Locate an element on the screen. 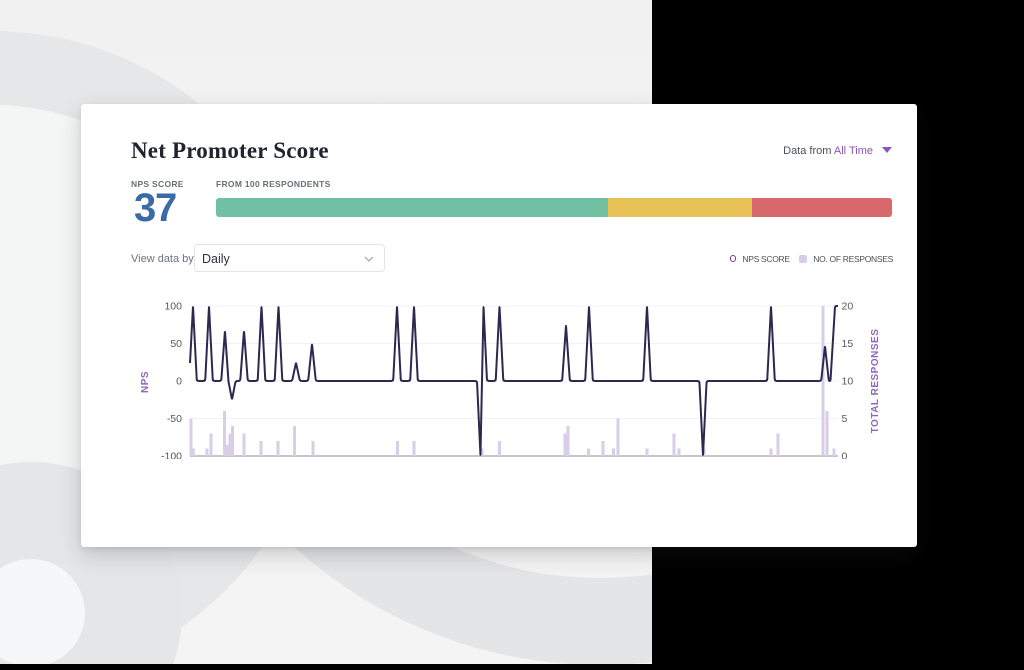 This screenshot has height=670, width=1024. svg-text: NPS is located at coordinates (145, 382).